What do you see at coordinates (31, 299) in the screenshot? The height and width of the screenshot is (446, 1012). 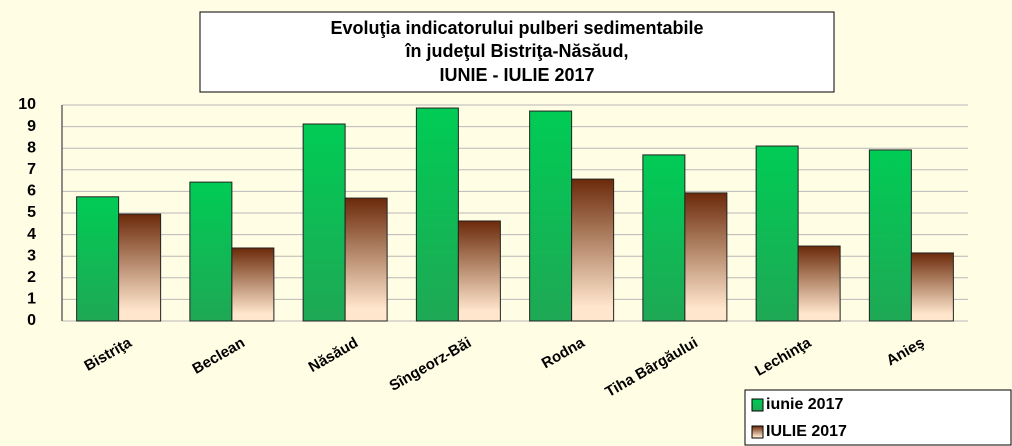 I see `y-tick-label: 1` at bounding box center [31, 299].